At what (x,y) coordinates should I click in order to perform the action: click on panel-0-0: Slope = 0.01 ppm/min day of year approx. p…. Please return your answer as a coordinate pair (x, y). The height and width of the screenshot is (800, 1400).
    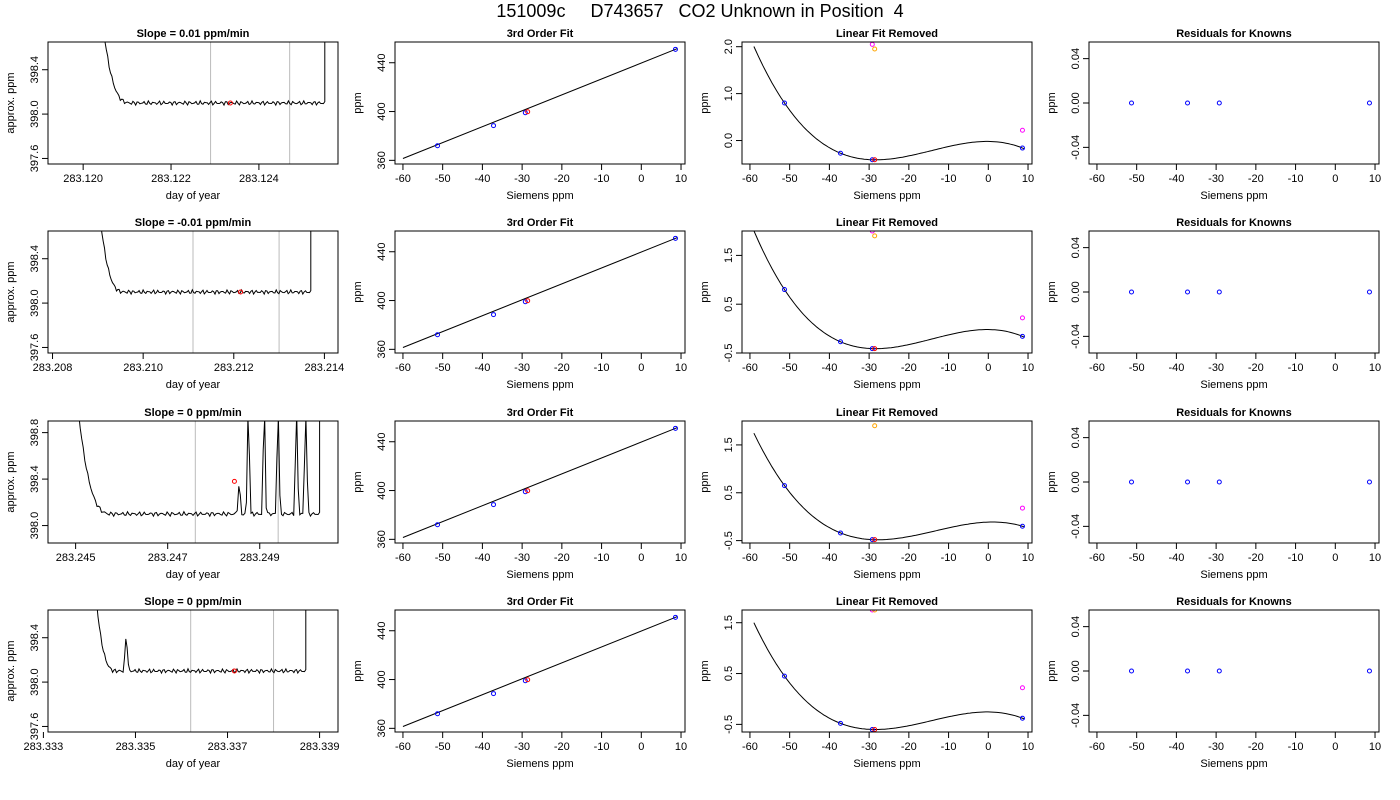
    Looking at the image, I should click on (172, 115).